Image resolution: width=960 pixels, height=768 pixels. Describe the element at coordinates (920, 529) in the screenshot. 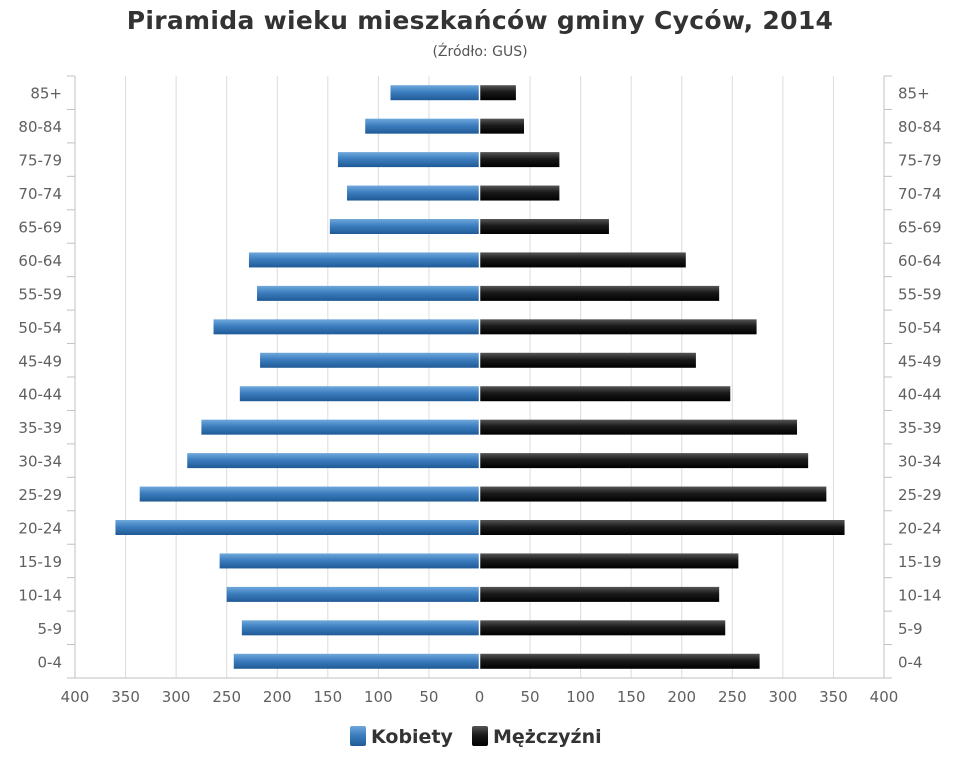

I see `y-tick-label-right: 20-24` at that location.